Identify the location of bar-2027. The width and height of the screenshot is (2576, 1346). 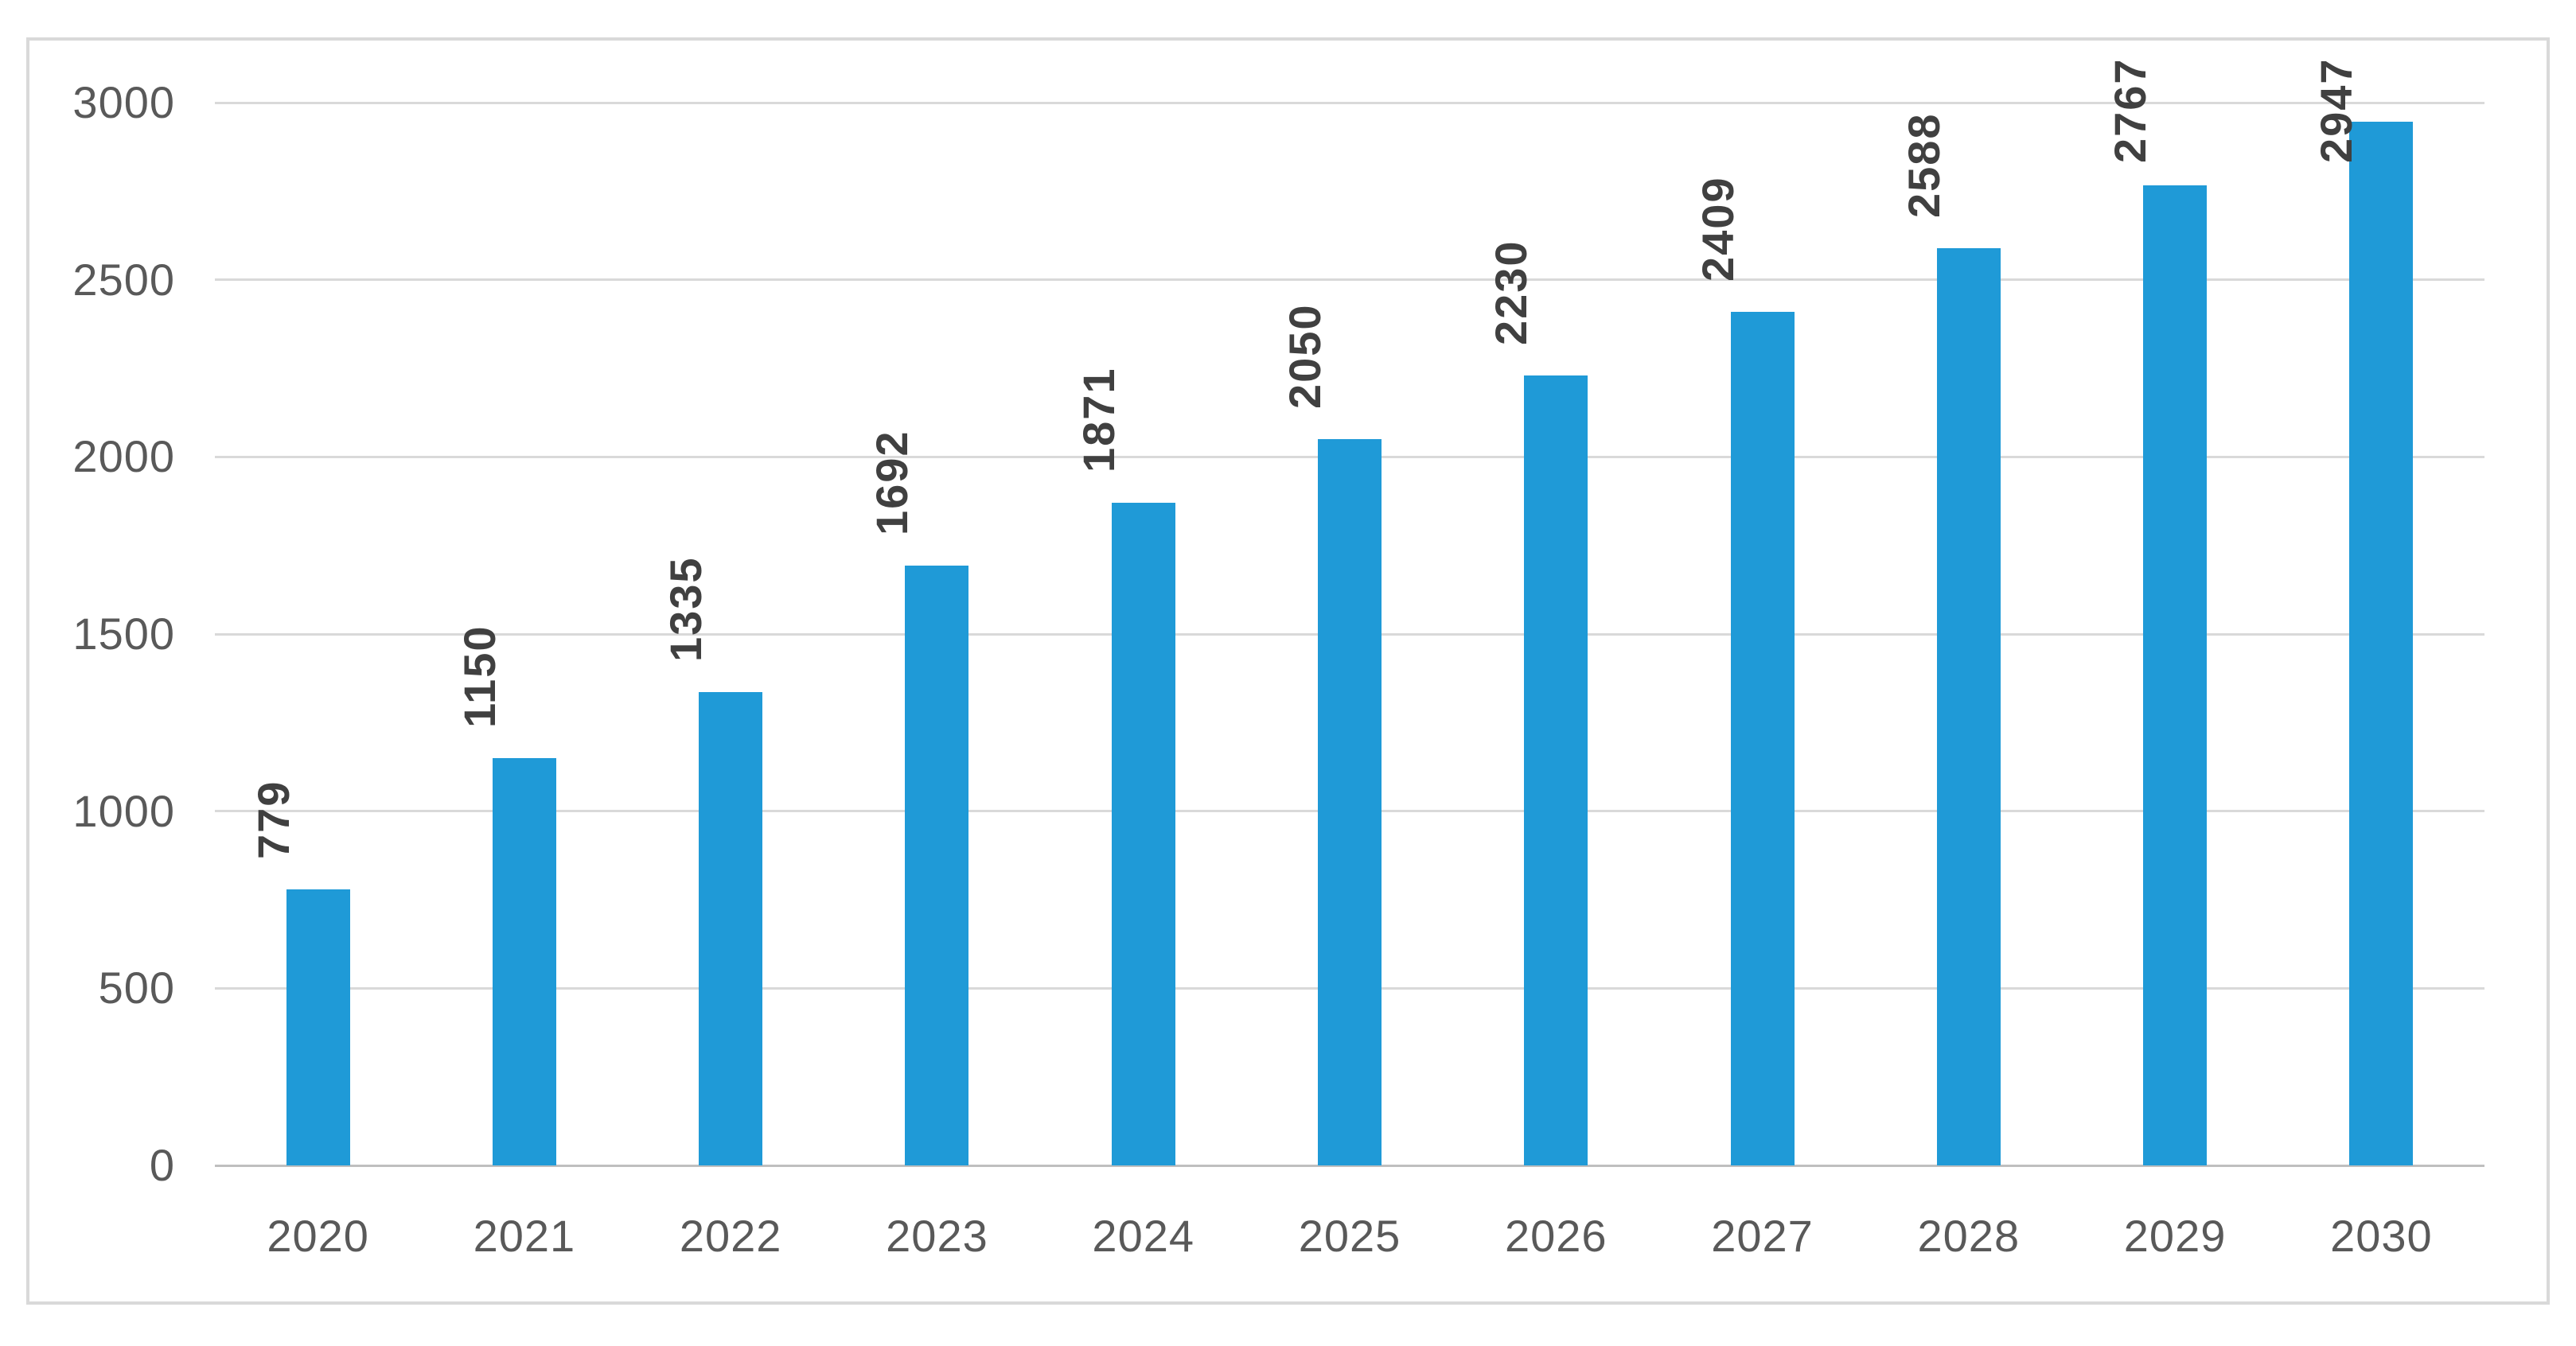
(1763, 738).